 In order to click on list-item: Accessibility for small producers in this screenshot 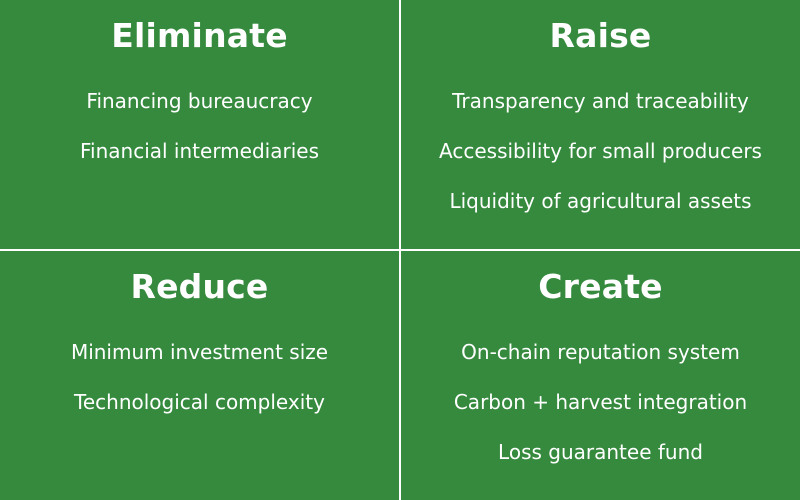, I will do `click(600, 151)`.